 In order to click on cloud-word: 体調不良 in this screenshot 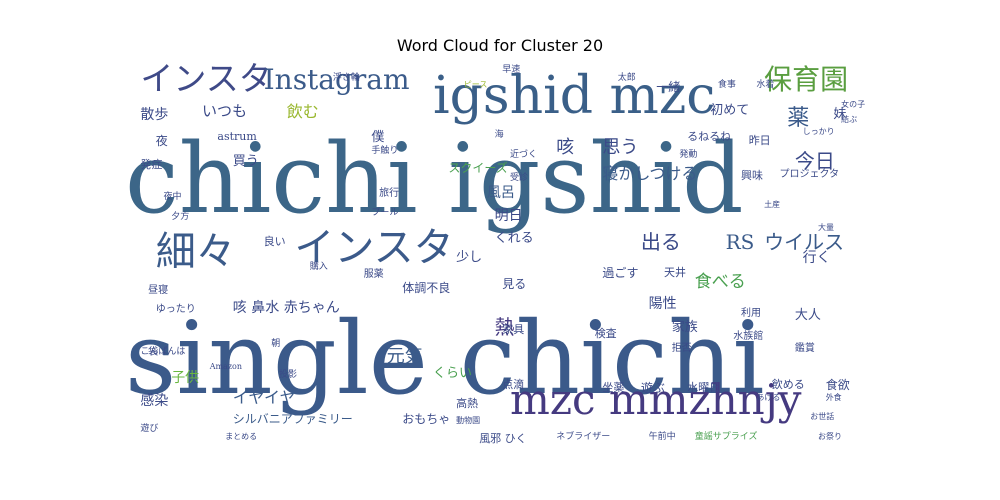, I will do `click(426, 288)`.